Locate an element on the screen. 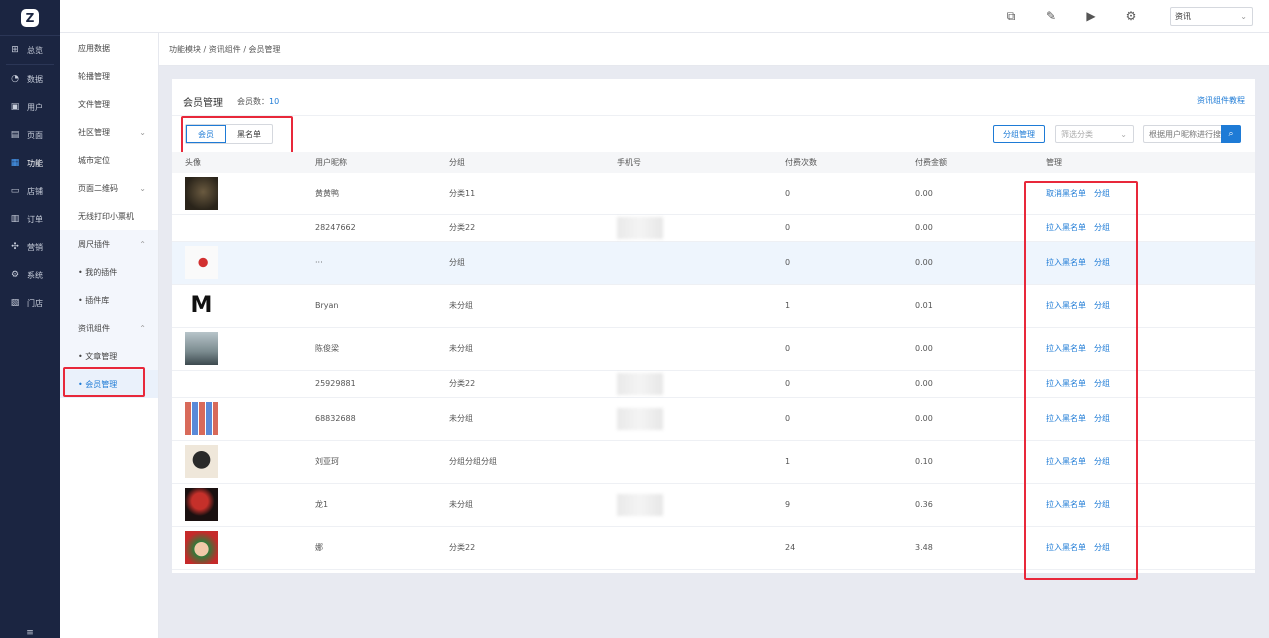 Image resolution: width=1269 pixels, height=638 pixels. module-select-value: 资讯 is located at coordinates (1183, 16).